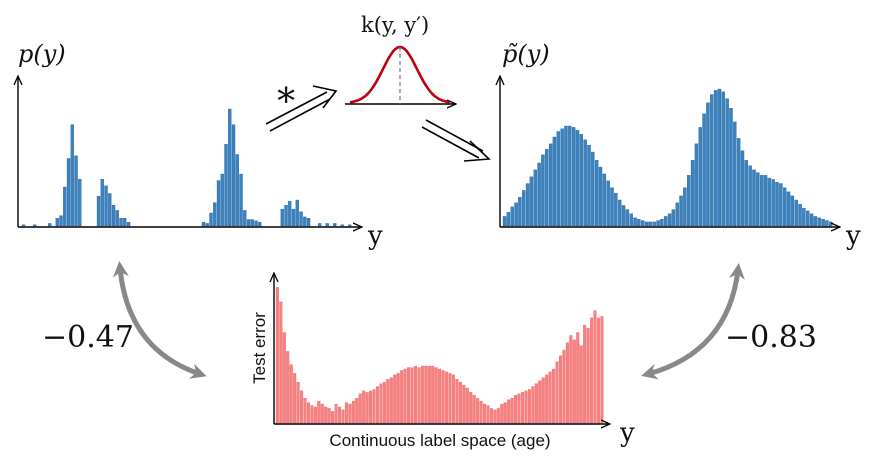 The height and width of the screenshot is (460, 896). What do you see at coordinates (693, 321) in the screenshot?
I see `right-correlation-arrow` at bounding box center [693, 321].